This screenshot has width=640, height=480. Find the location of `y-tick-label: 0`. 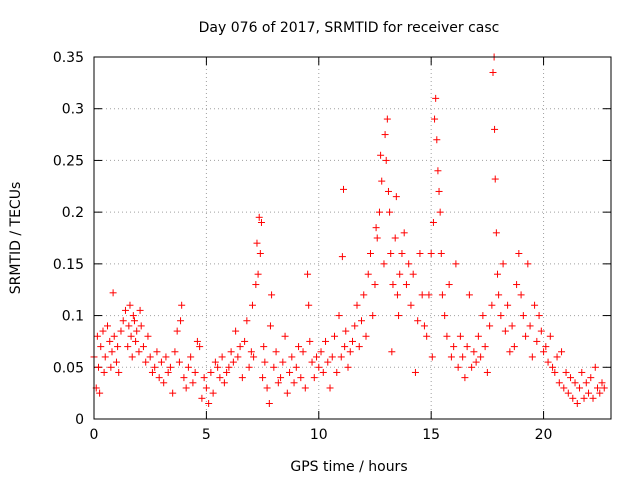

y-tick-label: 0 is located at coordinates (79, 420).